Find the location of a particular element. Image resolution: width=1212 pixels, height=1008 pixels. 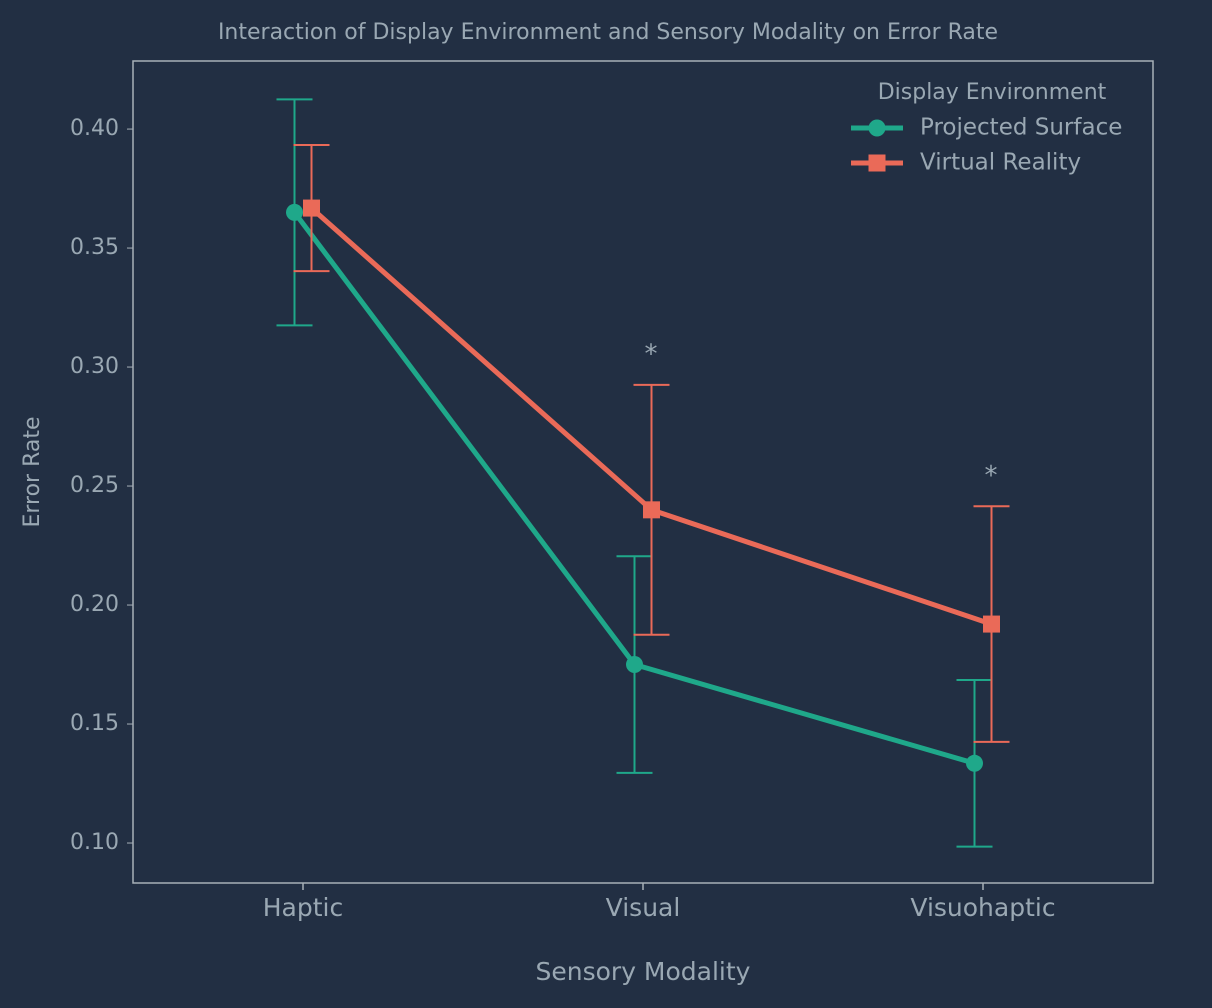

y-tick-label: 0.25 is located at coordinates (94, 485).